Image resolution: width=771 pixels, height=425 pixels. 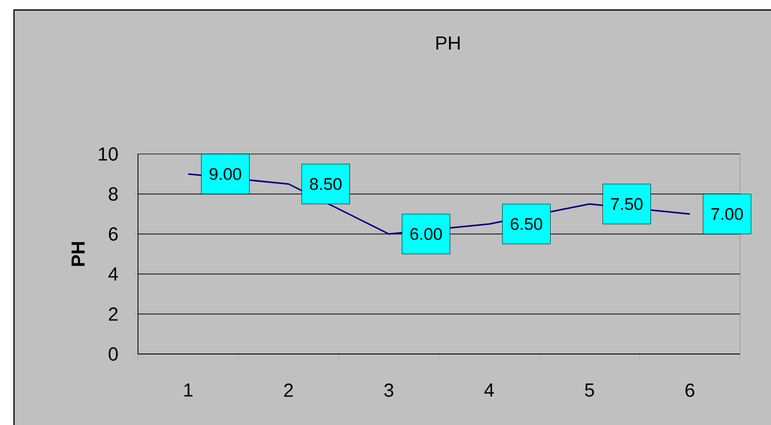 I want to click on chart-title: PH, so click(x=448, y=43).